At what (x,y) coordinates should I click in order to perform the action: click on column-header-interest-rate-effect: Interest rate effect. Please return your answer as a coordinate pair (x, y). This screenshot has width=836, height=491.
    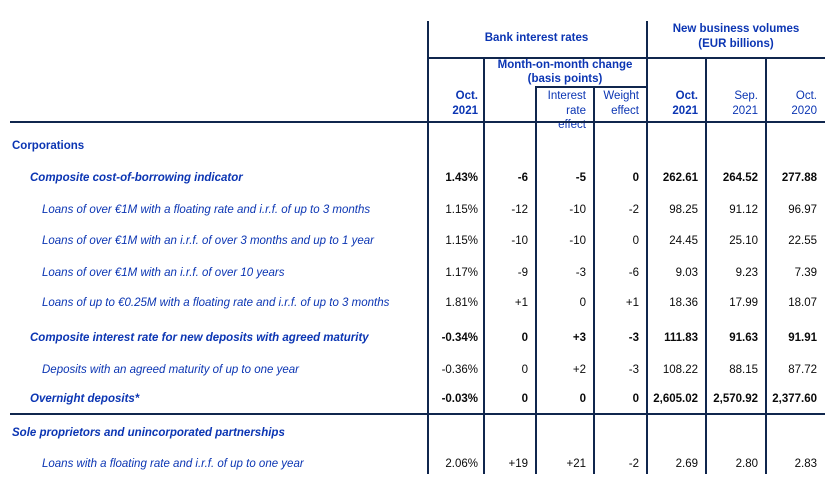
    Looking at the image, I should click on (566, 110).